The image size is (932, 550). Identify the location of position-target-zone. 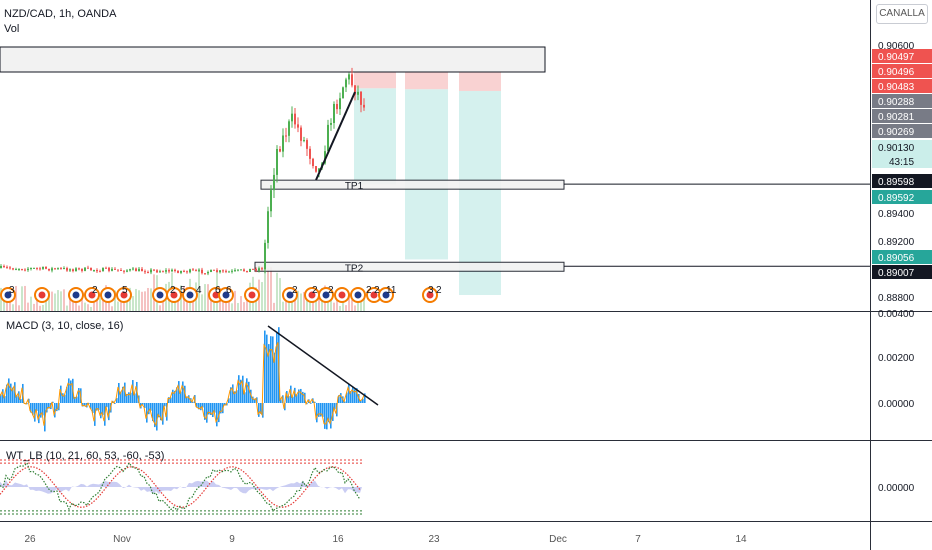
(426, 174).